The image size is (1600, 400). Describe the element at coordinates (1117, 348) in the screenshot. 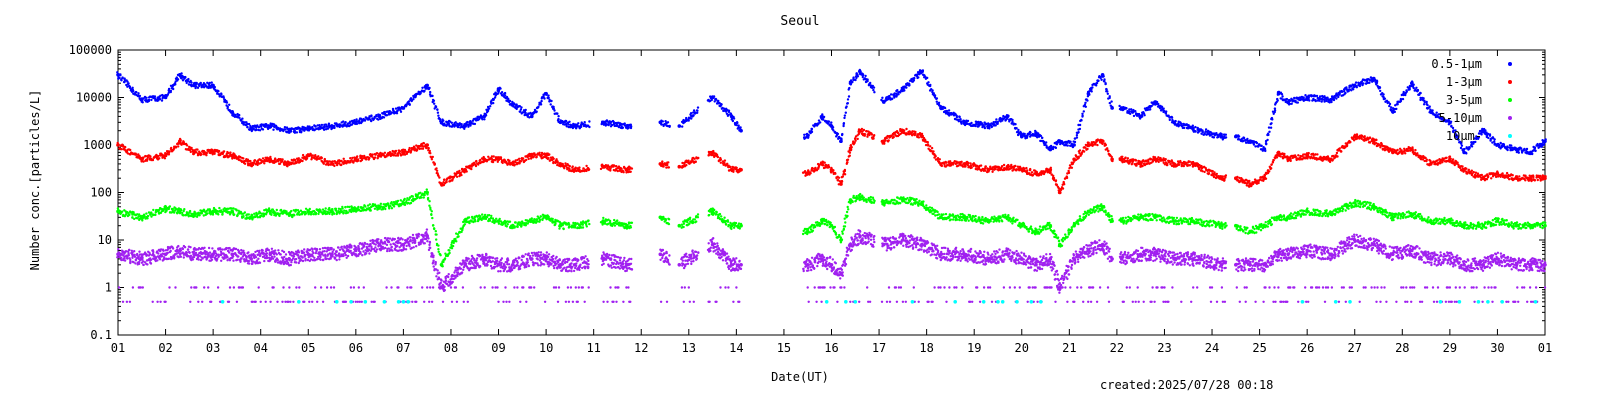

I see `x-tick-label: 22` at that location.